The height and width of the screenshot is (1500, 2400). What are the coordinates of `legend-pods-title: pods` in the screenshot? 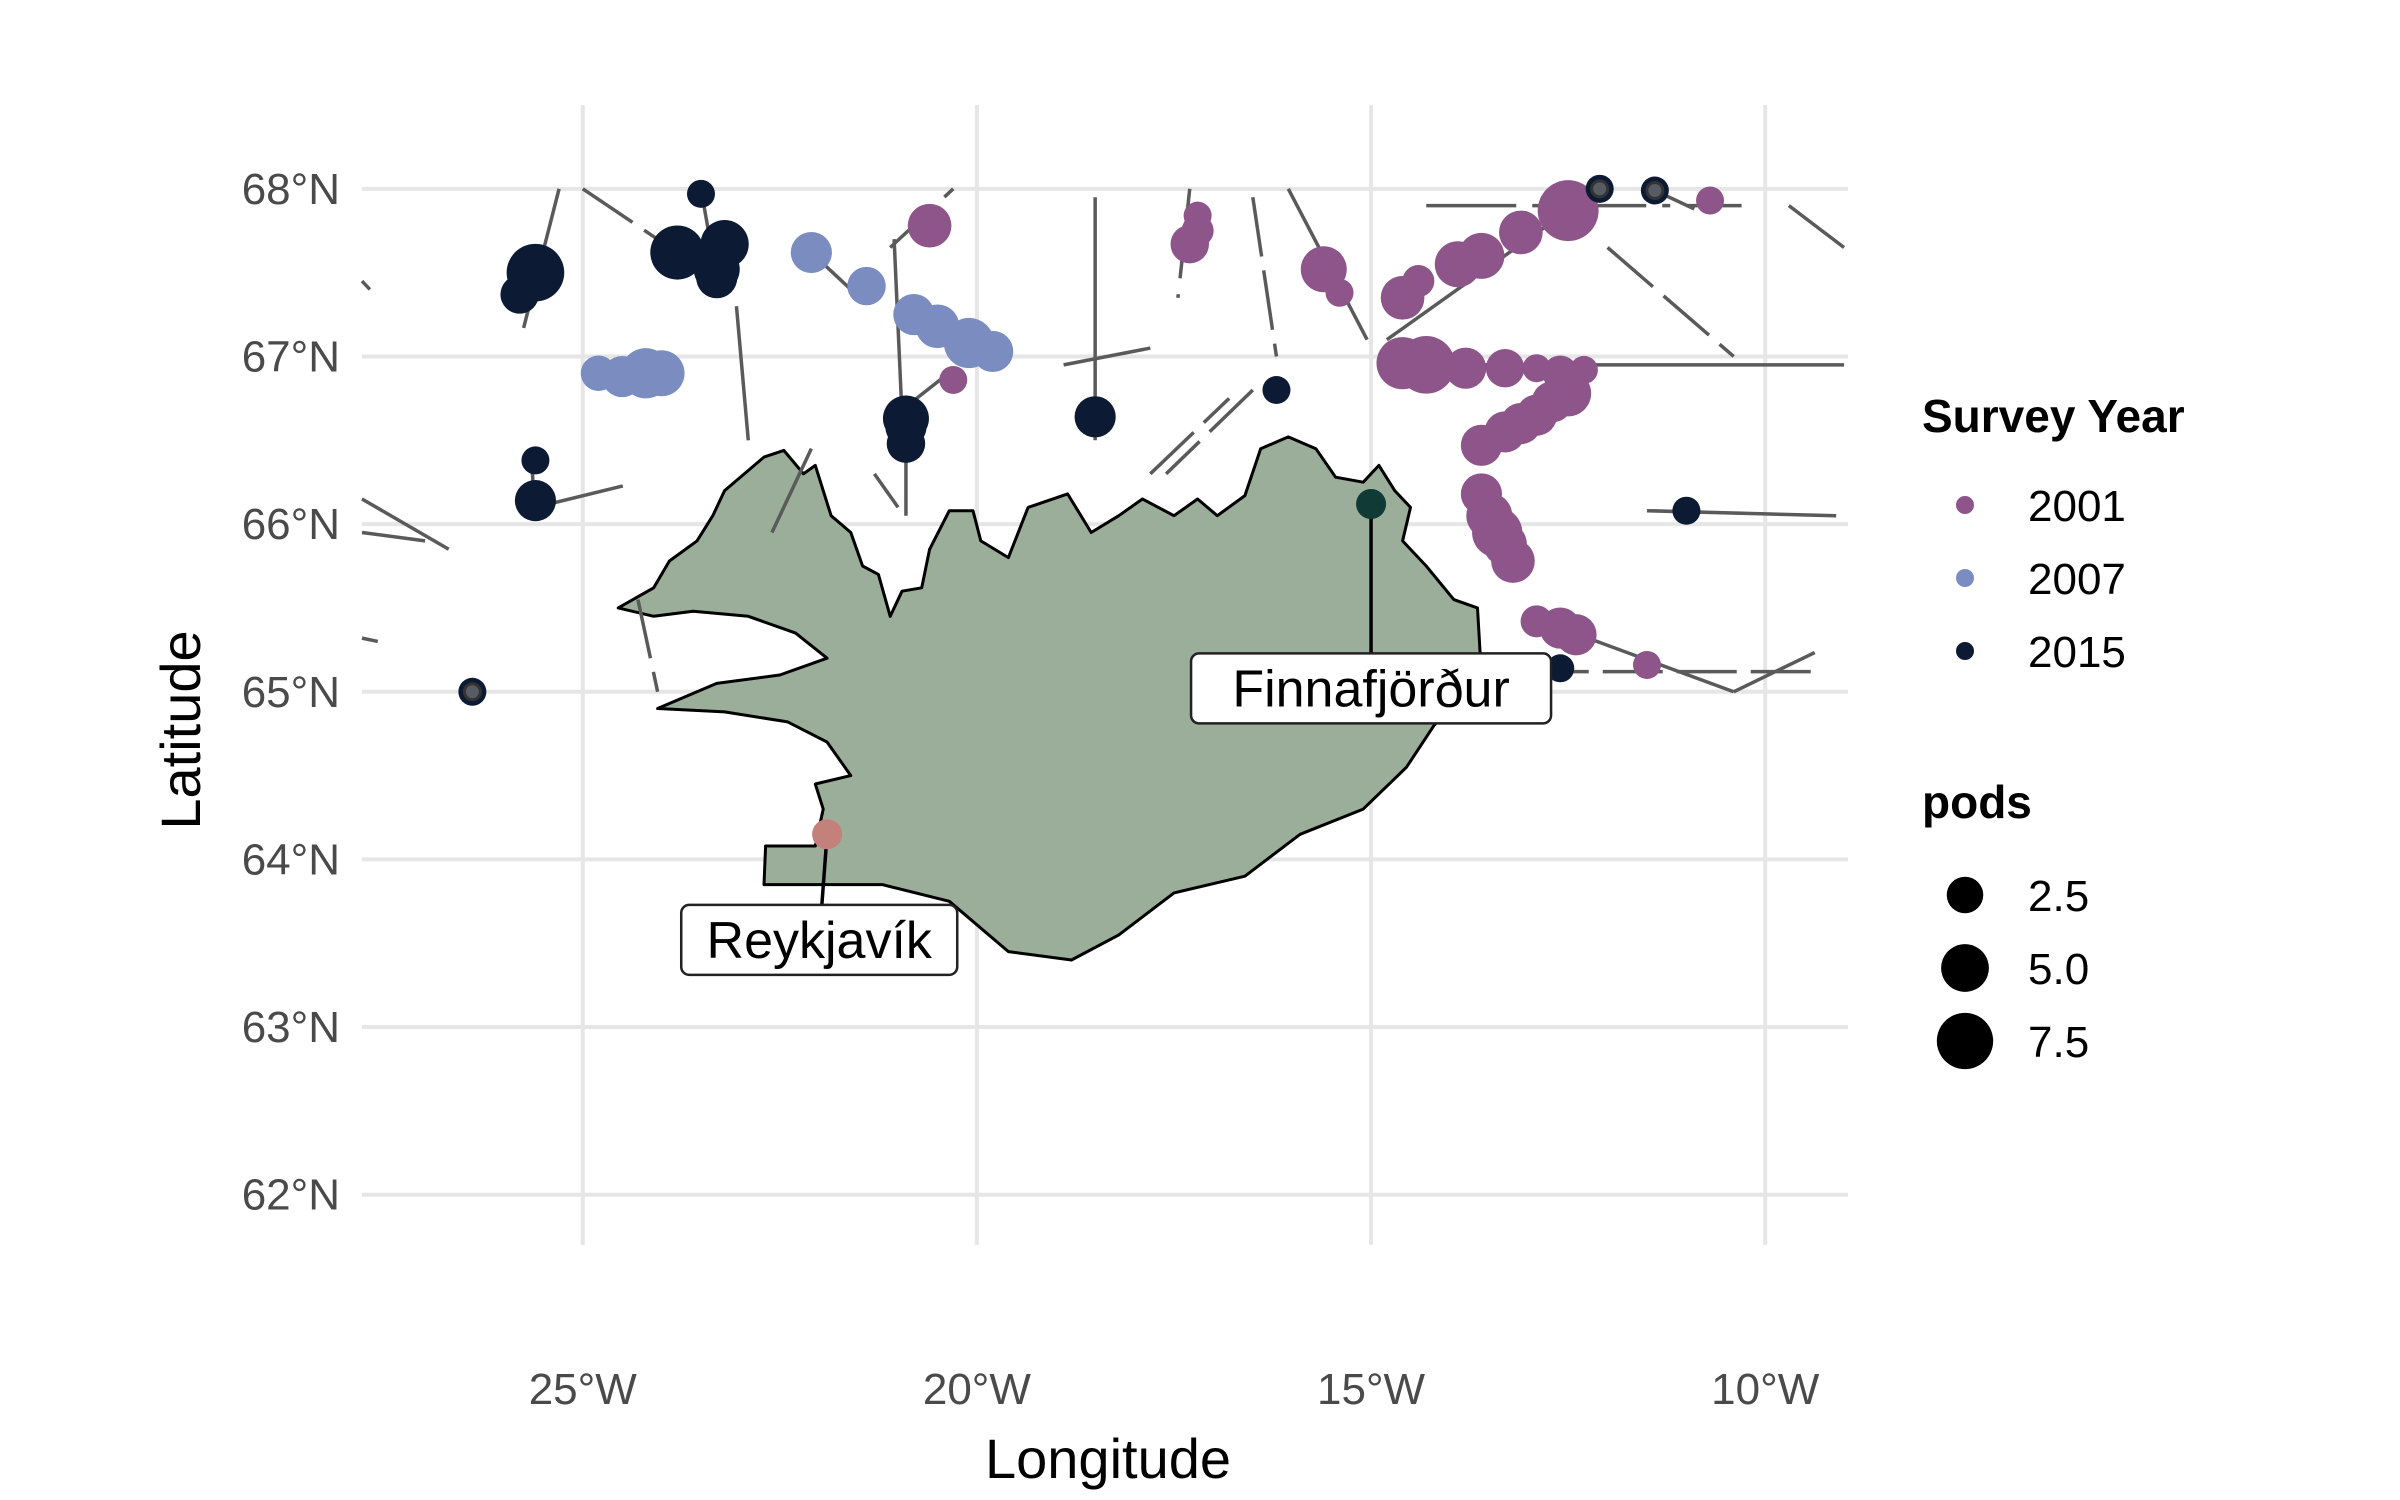 It's located at (1977, 802).